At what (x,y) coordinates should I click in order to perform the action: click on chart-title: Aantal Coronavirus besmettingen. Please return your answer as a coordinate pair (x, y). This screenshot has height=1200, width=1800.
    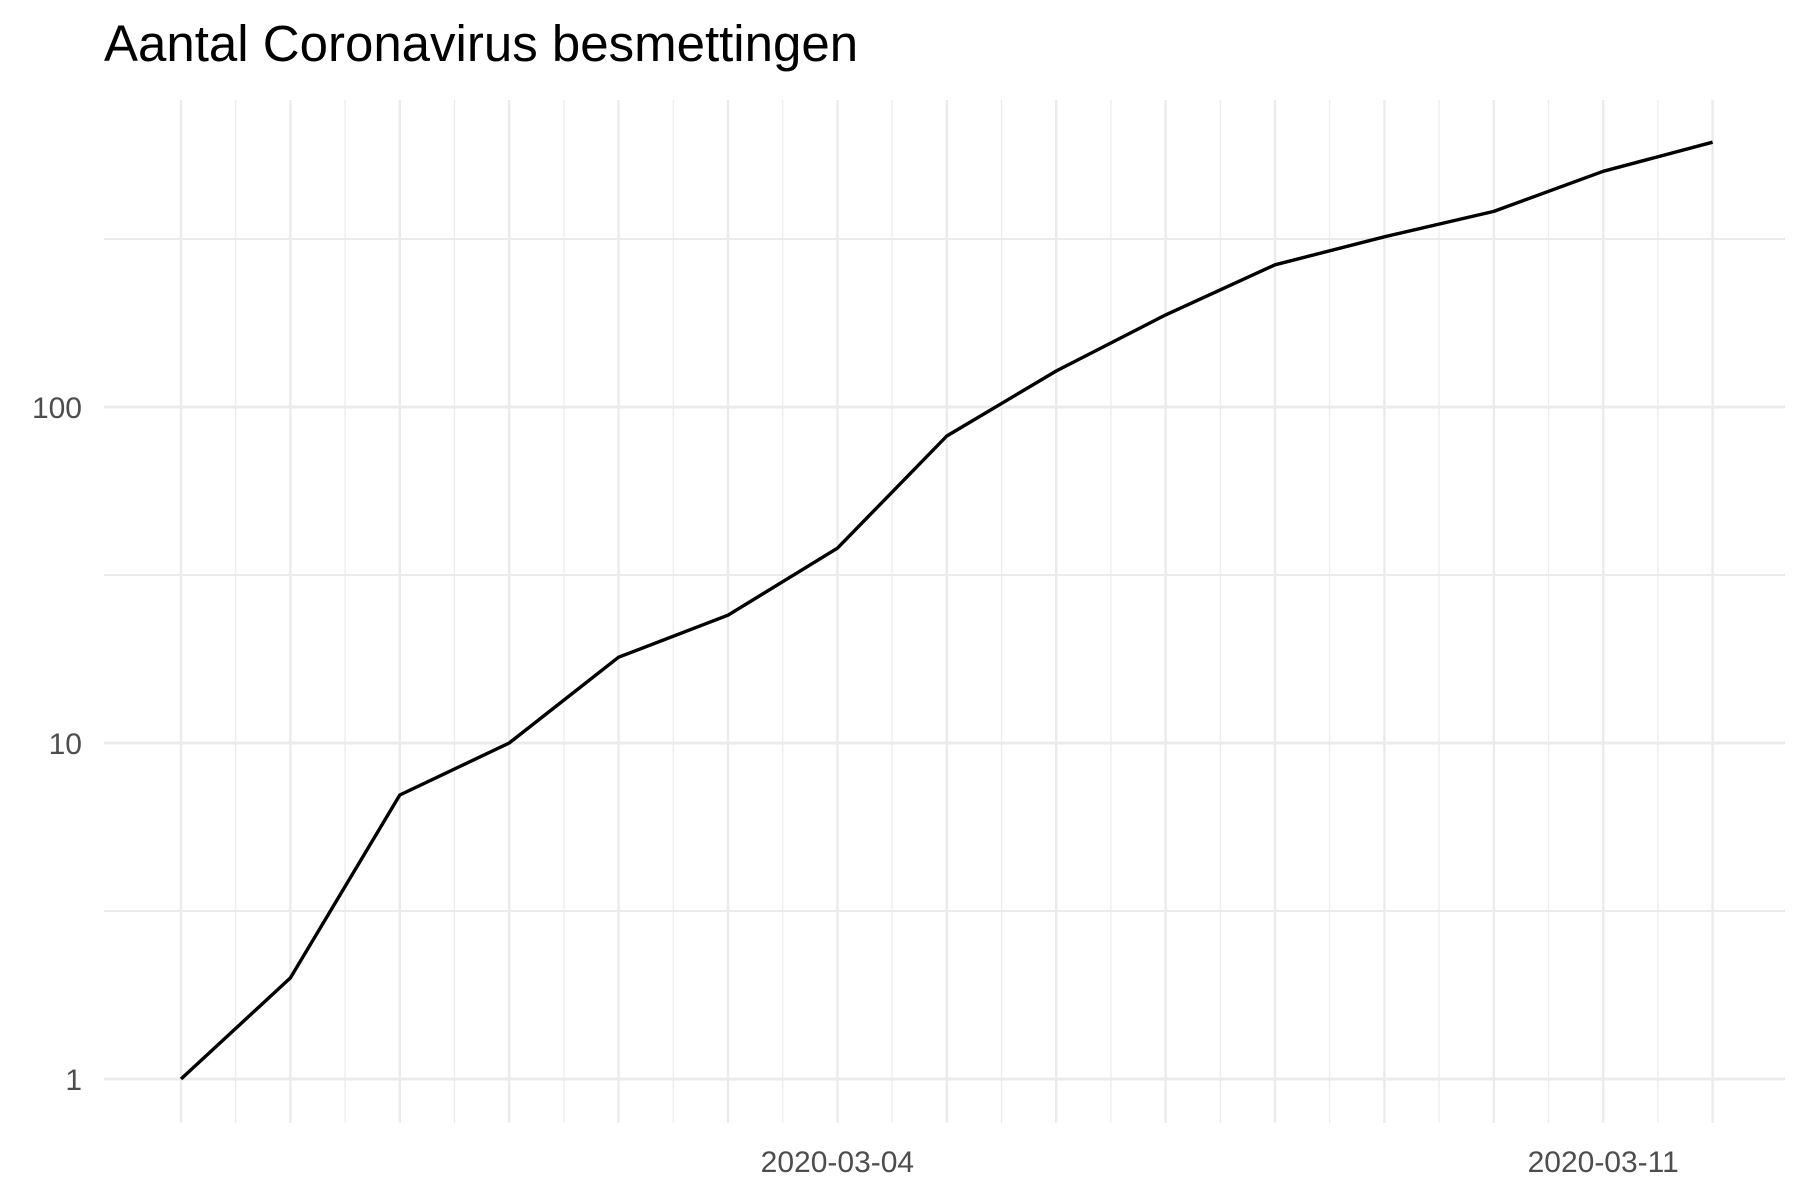
    Looking at the image, I should click on (481, 43).